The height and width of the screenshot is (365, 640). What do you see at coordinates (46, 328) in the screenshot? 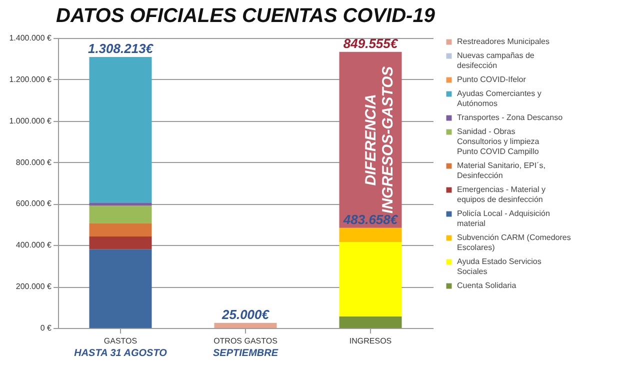
I see `y-tick-label: 0 €` at bounding box center [46, 328].